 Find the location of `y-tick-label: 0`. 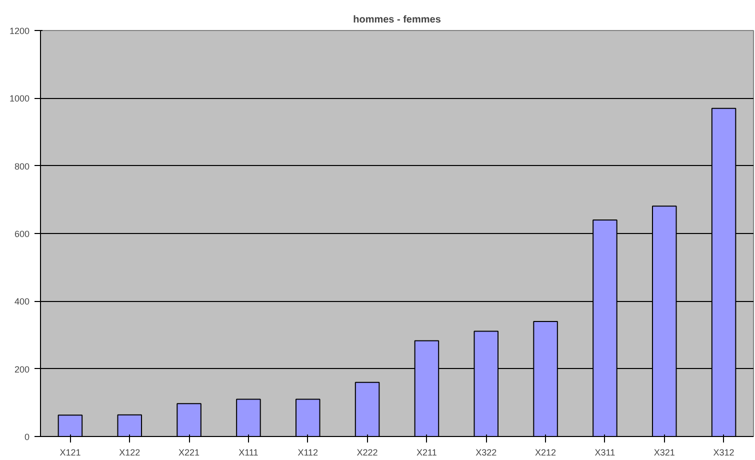

y-tick-label: 0 is located at coordinates (27, 437).